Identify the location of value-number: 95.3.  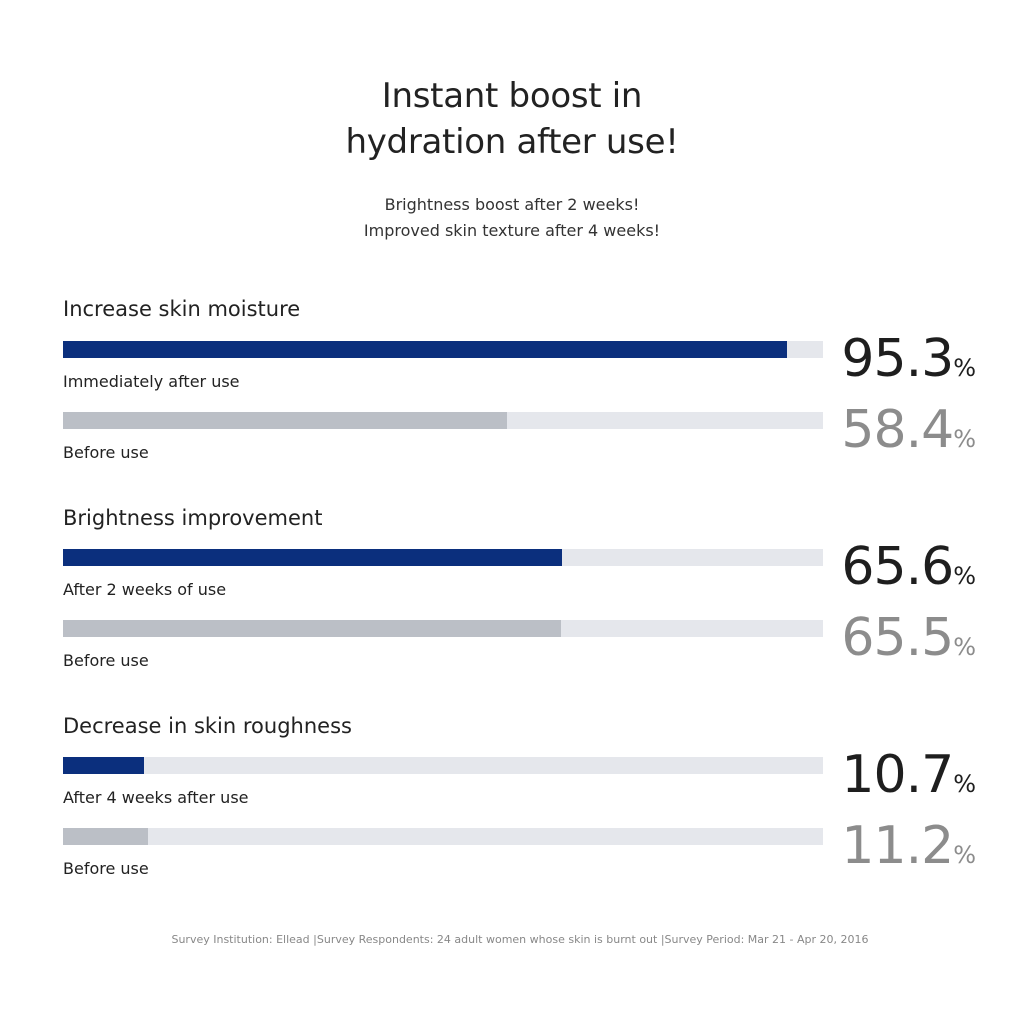
(897, 359).